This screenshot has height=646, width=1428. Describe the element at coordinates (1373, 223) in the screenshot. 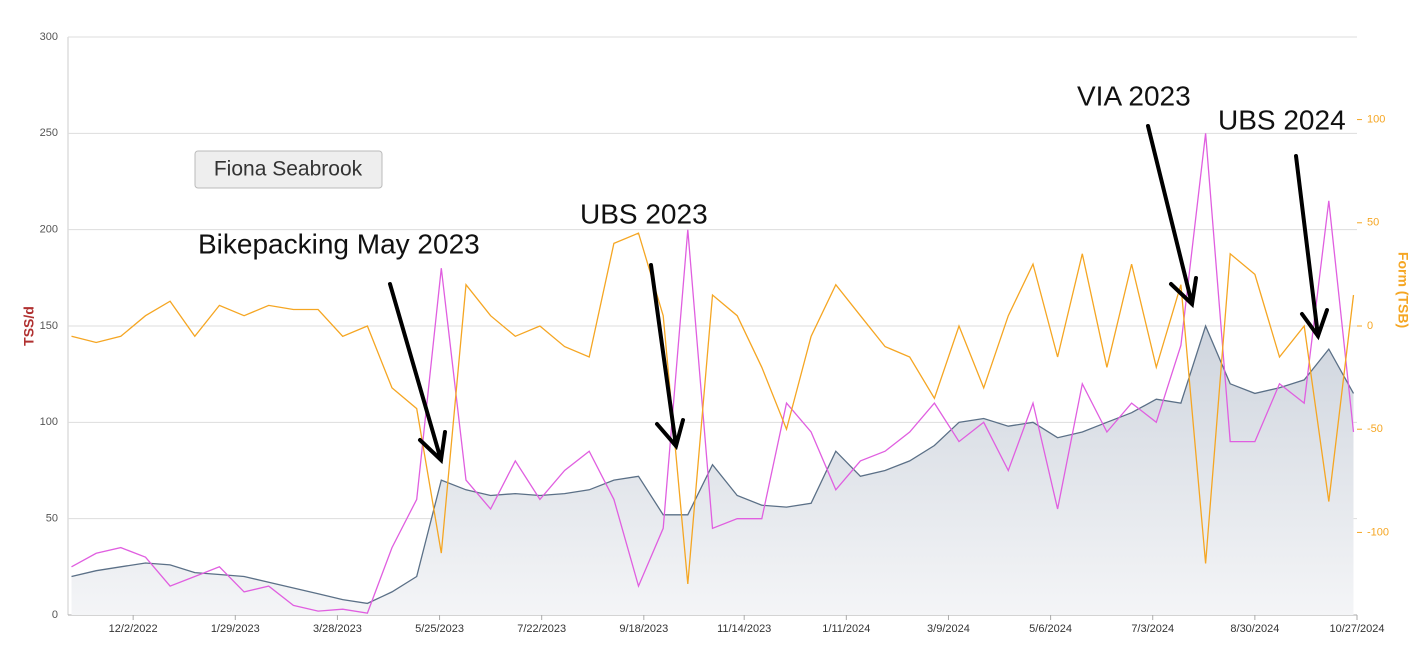

I see `y2-tick-label: 50` at that location.